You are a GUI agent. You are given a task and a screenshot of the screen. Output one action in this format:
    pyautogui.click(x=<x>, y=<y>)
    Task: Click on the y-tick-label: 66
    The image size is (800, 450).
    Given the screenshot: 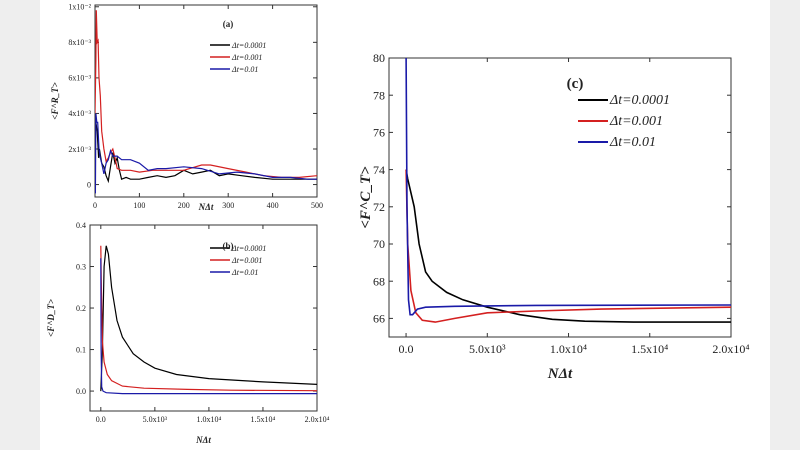 What is the action you would take?
    pyautogui.click(x=379, y=319)
    